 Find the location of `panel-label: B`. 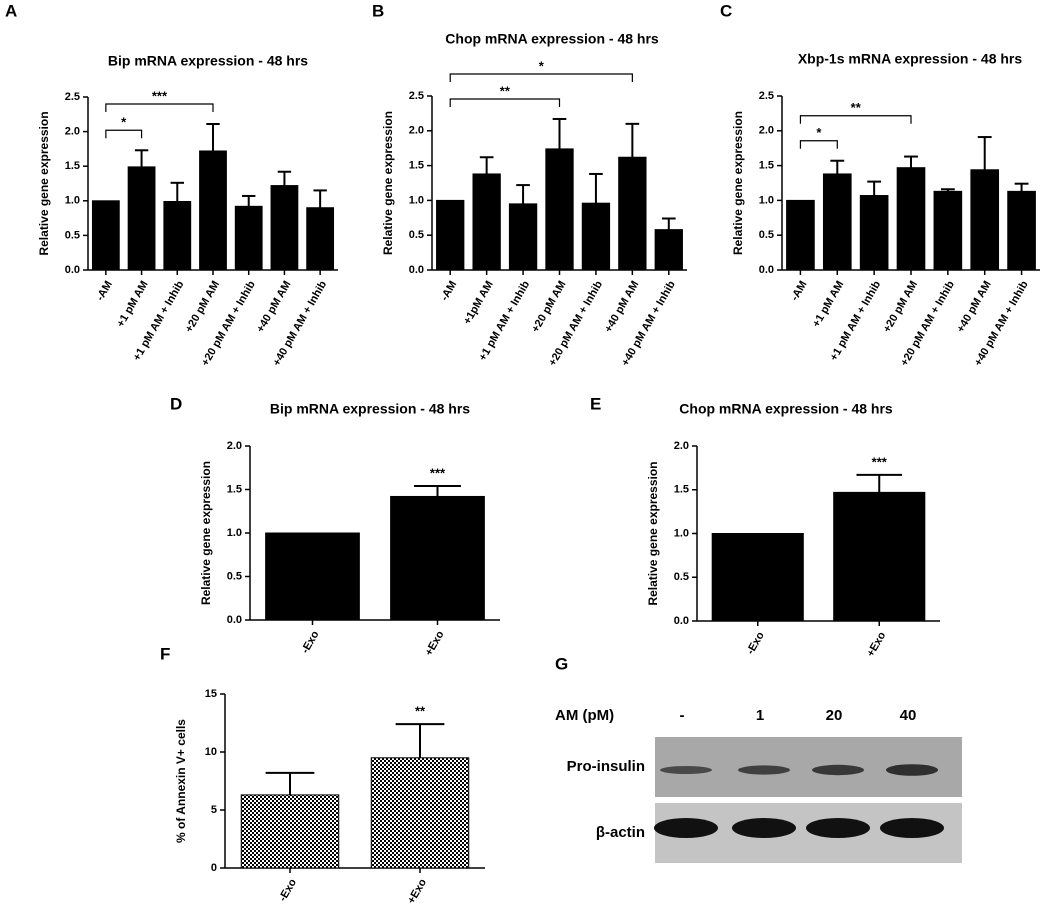

panel-label: B is located at coordinates (378, 10).